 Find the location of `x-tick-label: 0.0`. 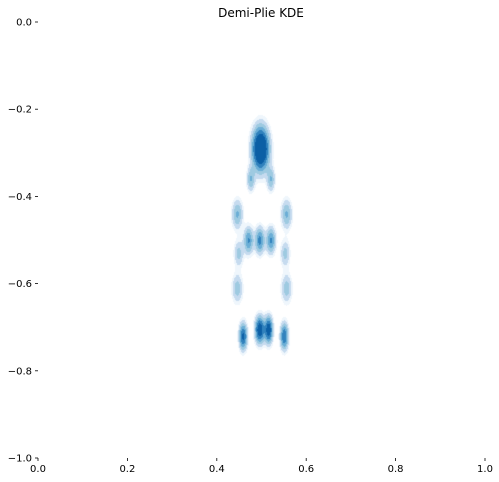

x-tick-label: 0.0 is located at coordinates (38, 469).